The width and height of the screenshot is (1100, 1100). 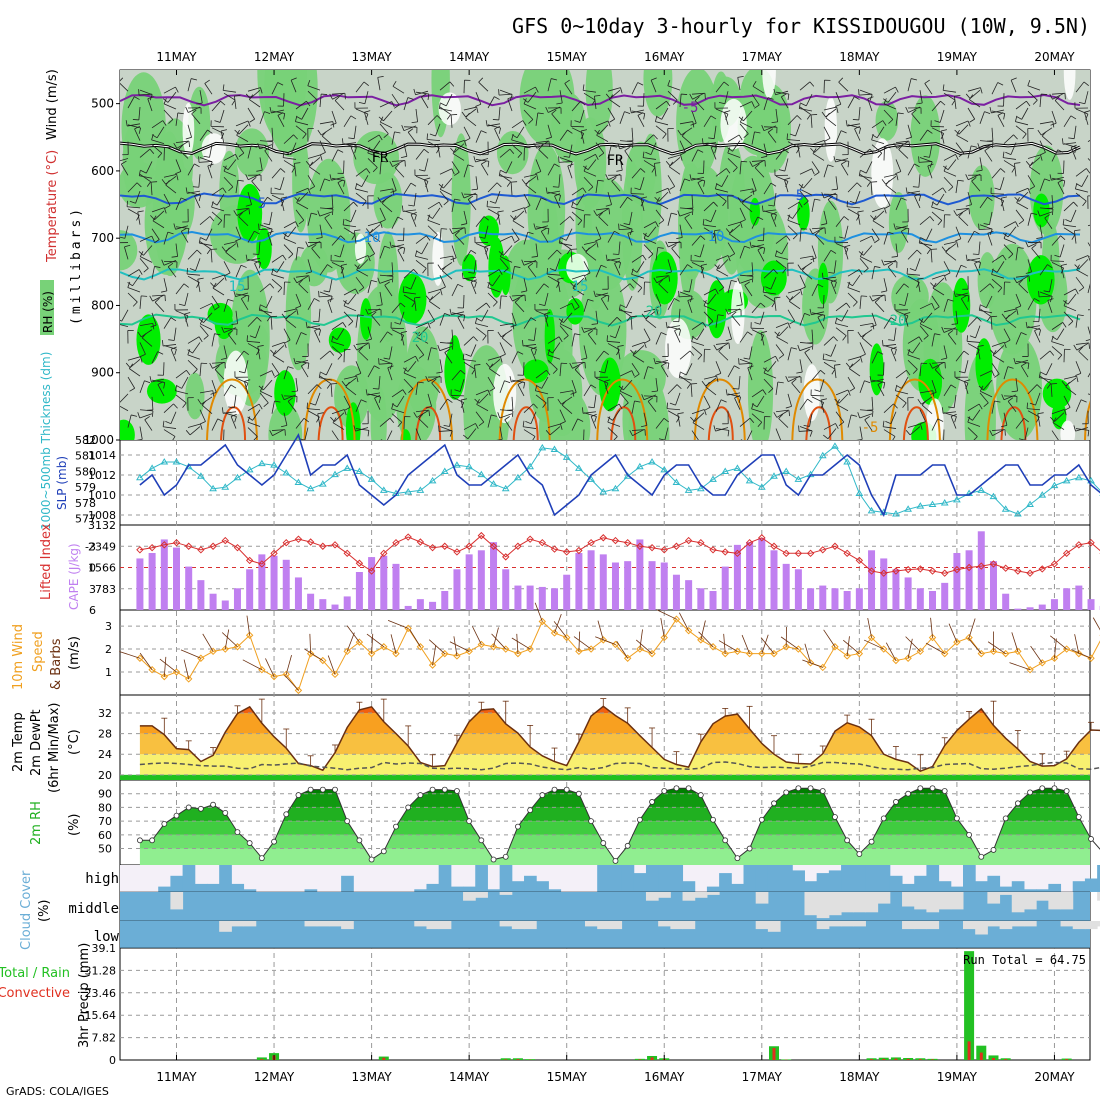 I want to click on rh2m-point, so click(x=322, y=789).